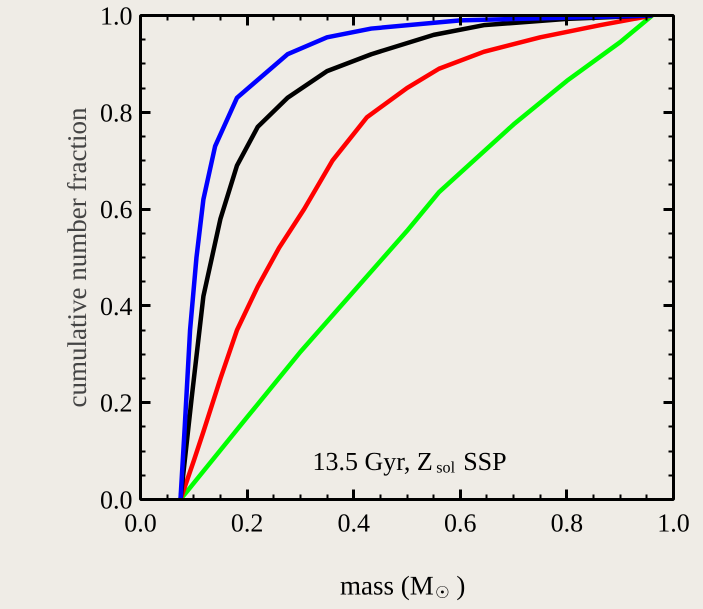  Describe the element at coordinates (116, 113) in the screenshot. I see `y-tick-label: 0.8` at that location.